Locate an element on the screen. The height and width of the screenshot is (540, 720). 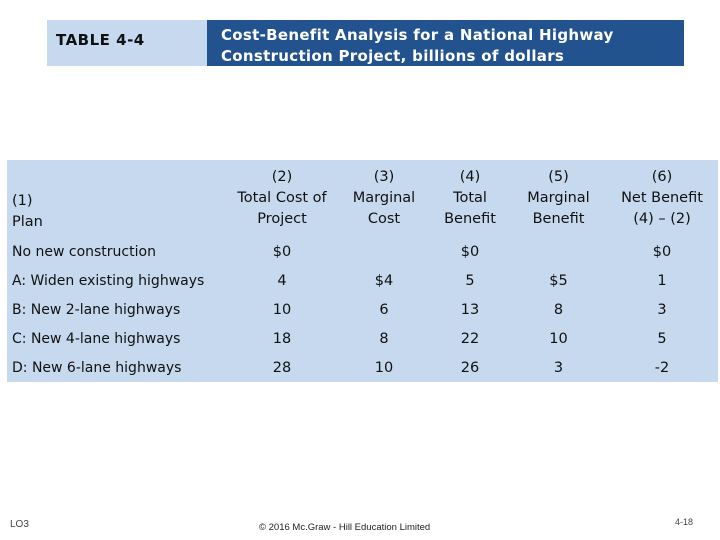
cell-plan: No new construction is located at coordinates (84, 251).